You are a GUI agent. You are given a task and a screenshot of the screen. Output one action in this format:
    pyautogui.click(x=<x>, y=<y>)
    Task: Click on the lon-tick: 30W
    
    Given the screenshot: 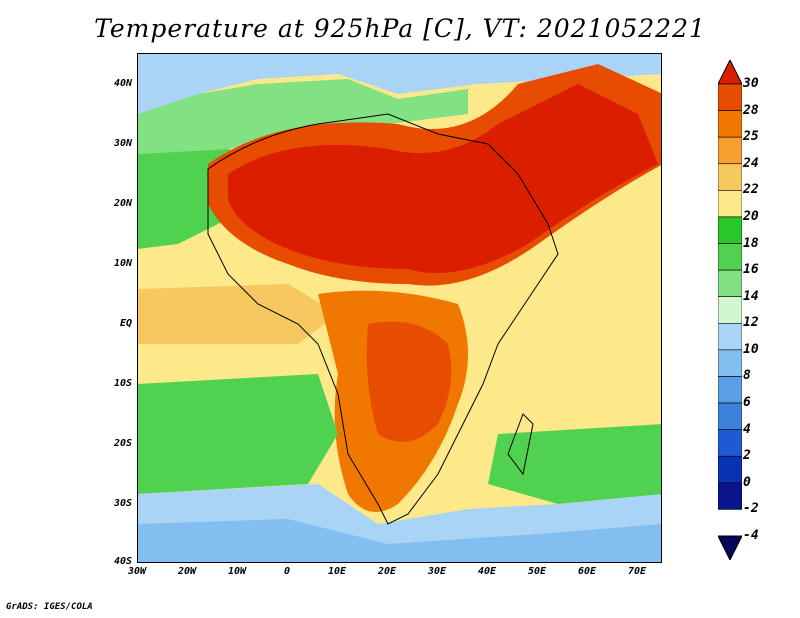 What is the action you would take?
    pyautogui.click(x=137, y=571)
    